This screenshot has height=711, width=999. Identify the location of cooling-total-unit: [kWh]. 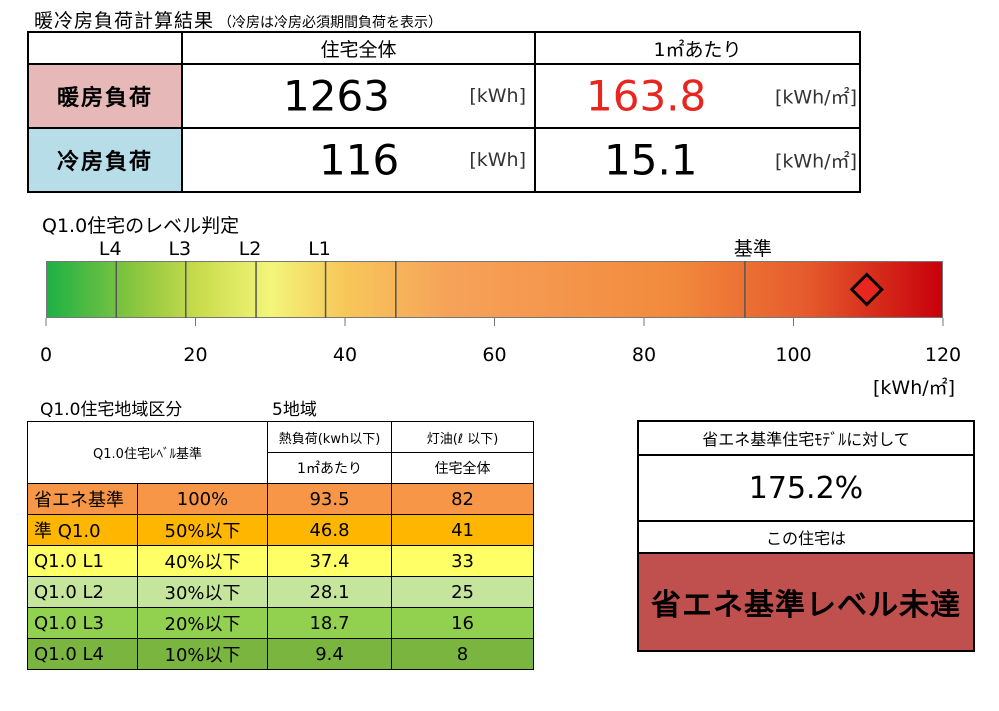
(497, 160).